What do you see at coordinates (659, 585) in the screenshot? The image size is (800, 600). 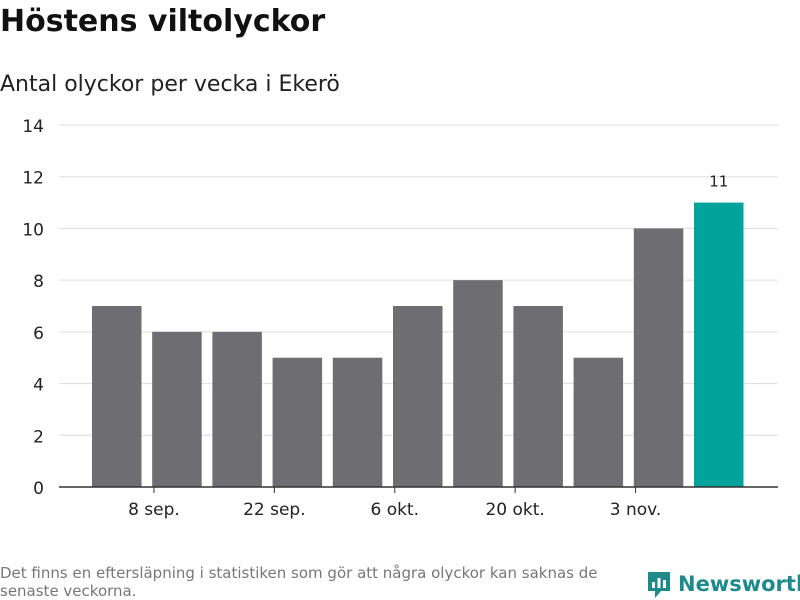 I see `newsworthy-logo-icon` at bounding box center [659, 585].